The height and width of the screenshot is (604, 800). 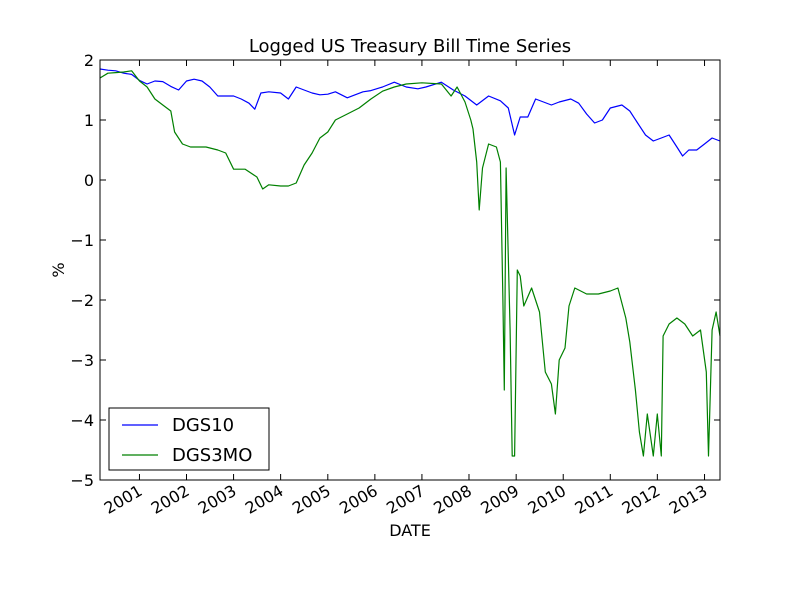 I want to click on y-tick-label: 1, so click(x=89, y=120).